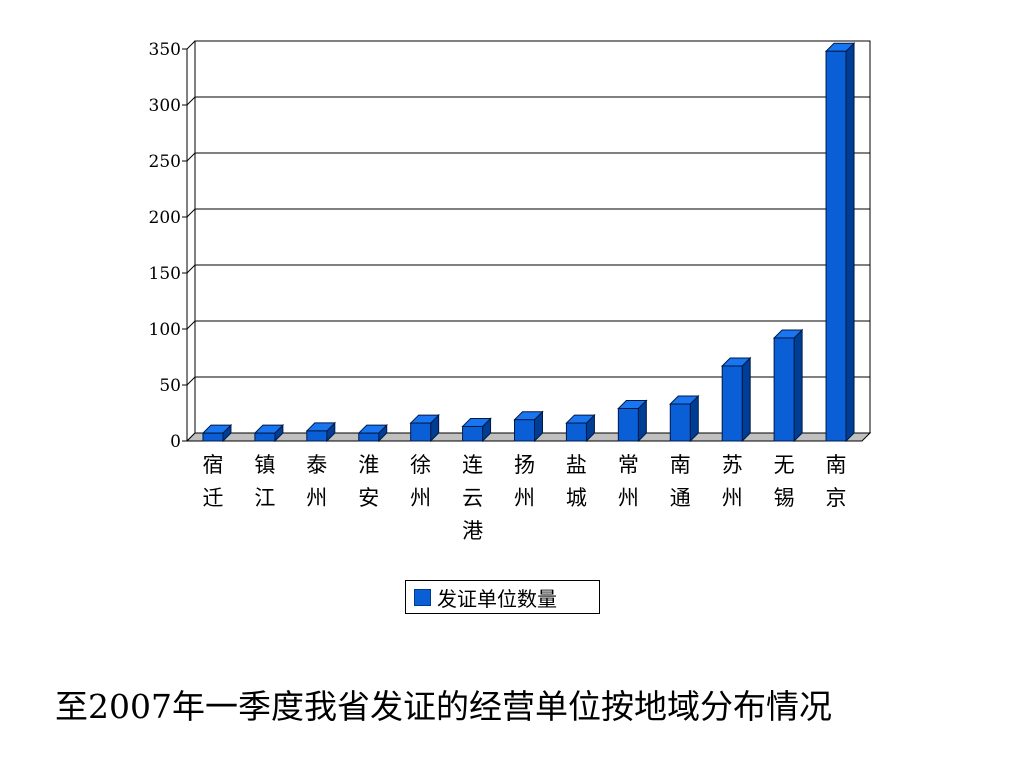  What do you see at coordinates (422, 597) in the screenshot?
I see `legend-swatch` at bounding box center [422, 597].